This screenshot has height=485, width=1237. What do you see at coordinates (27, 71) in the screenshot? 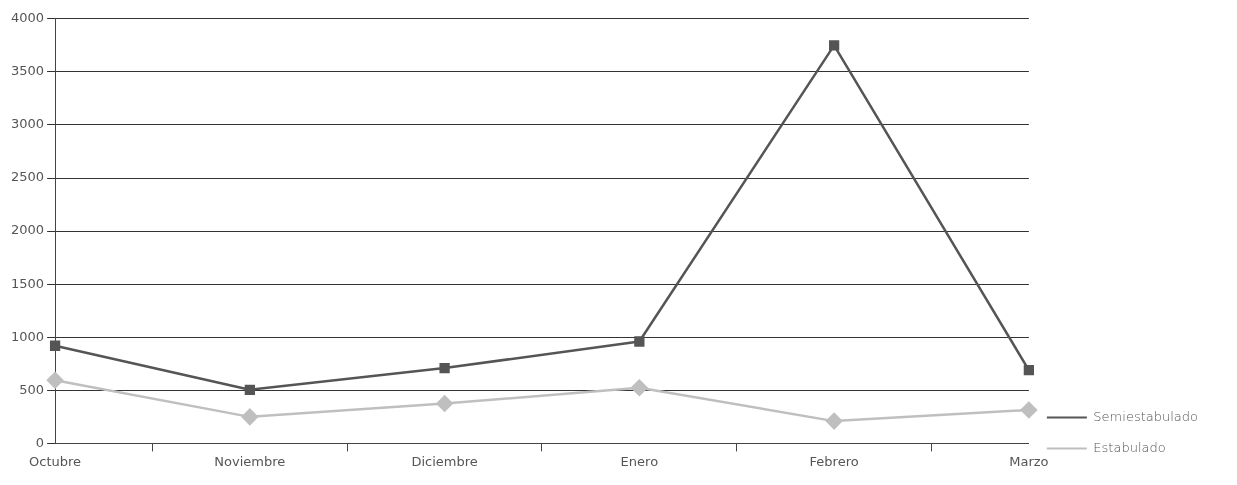
I see `y-tick-label: 3500` at bounding box center [27, 71].